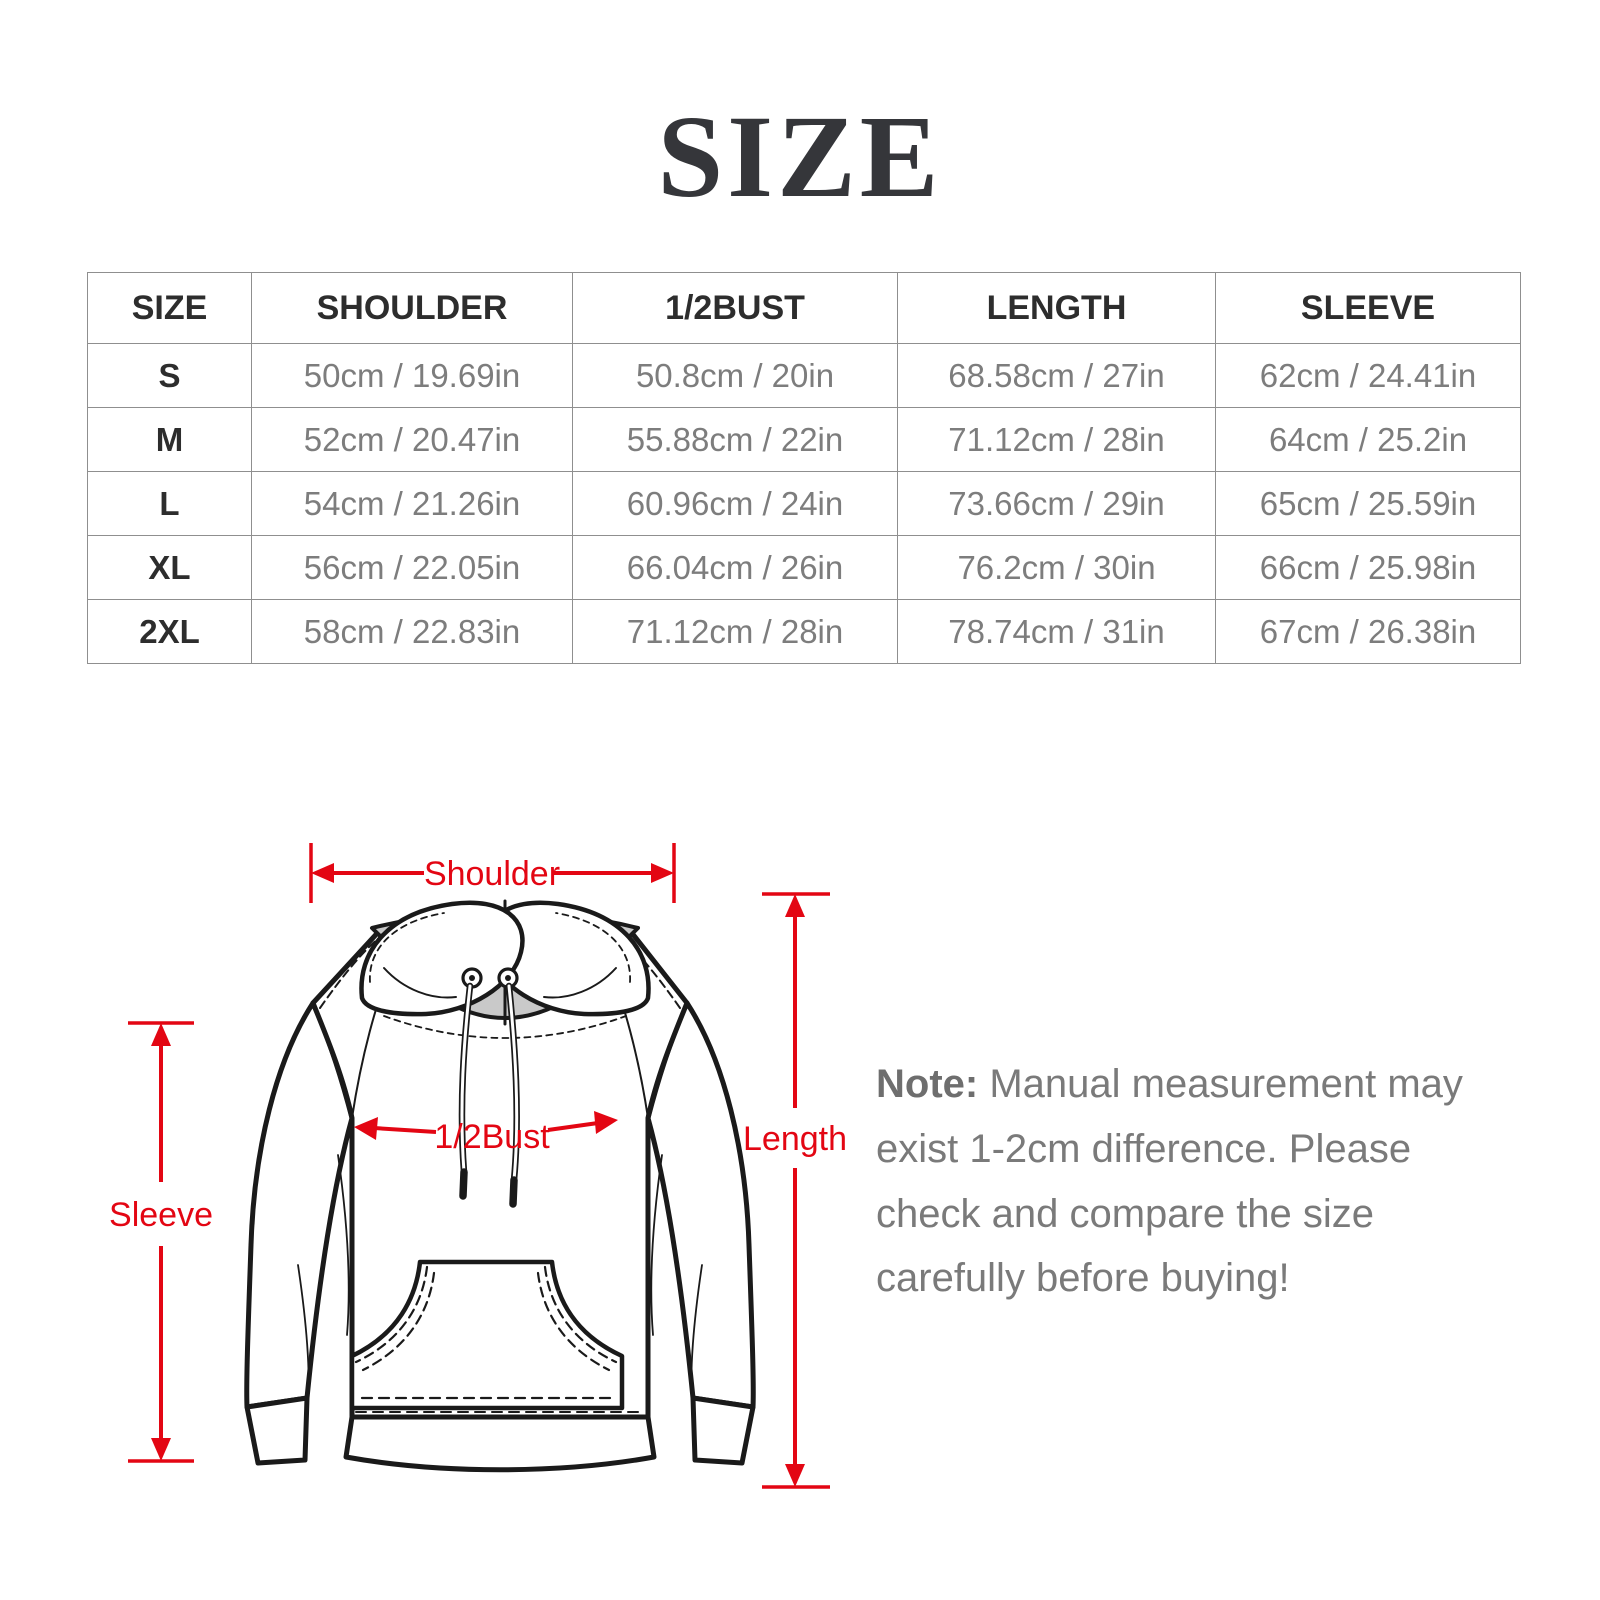  I want to click on hoodie-body, so click(500, 1172).